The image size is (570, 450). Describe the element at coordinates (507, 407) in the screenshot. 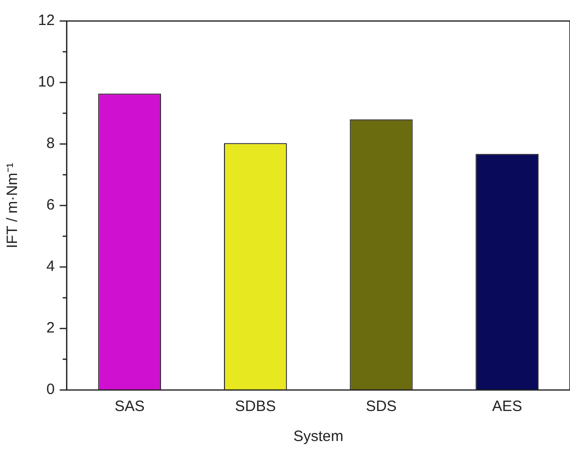

I see `x-tick-label: AES` at that location.